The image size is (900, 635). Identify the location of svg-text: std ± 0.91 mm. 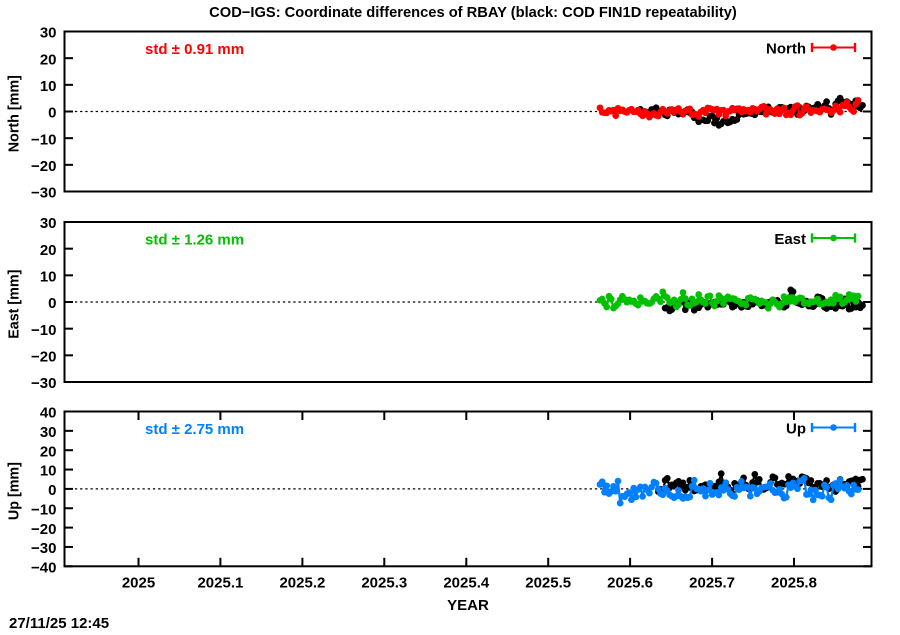
(194, 49).